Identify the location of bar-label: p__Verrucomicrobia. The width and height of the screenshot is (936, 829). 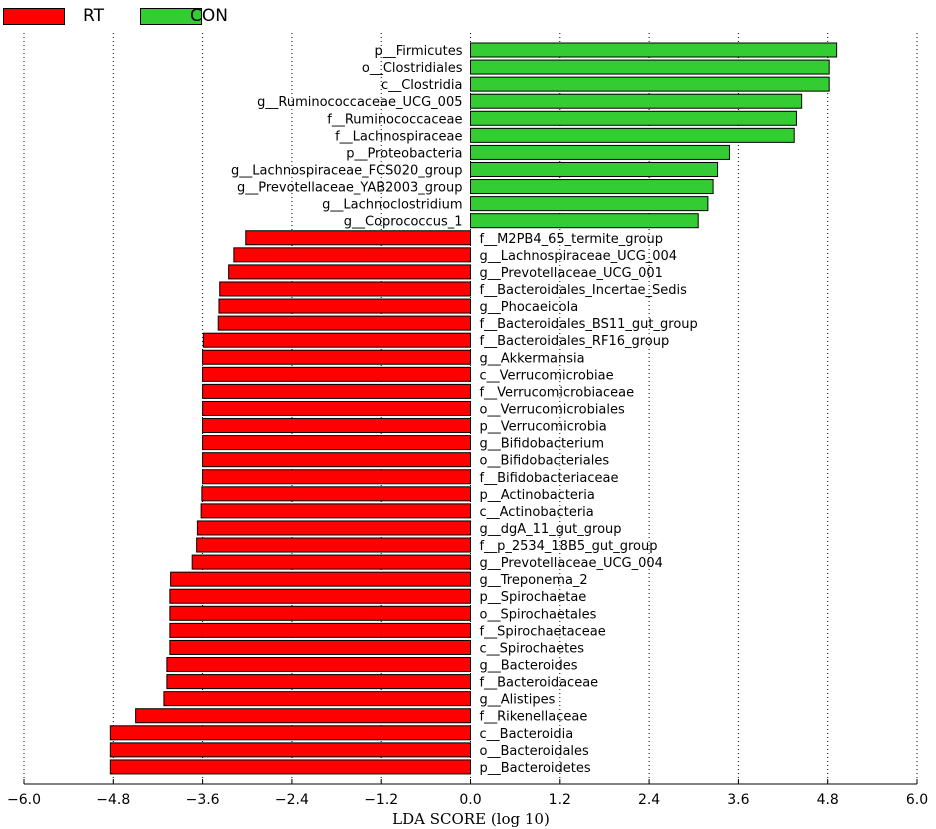
(543, 427).